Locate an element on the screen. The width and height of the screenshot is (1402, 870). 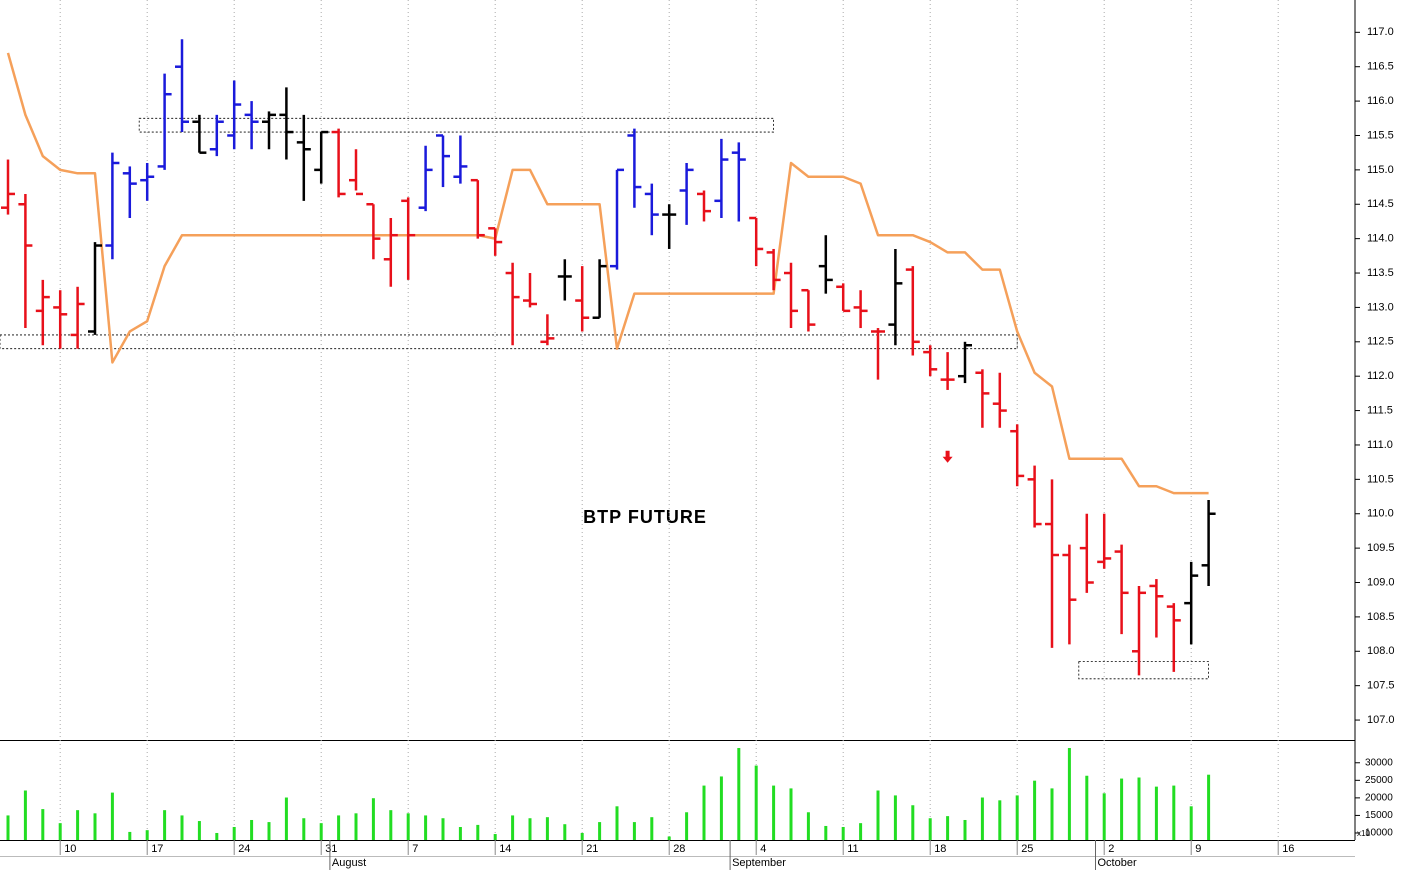
x-tick-label: 14 is located at coordinates (505, 849).